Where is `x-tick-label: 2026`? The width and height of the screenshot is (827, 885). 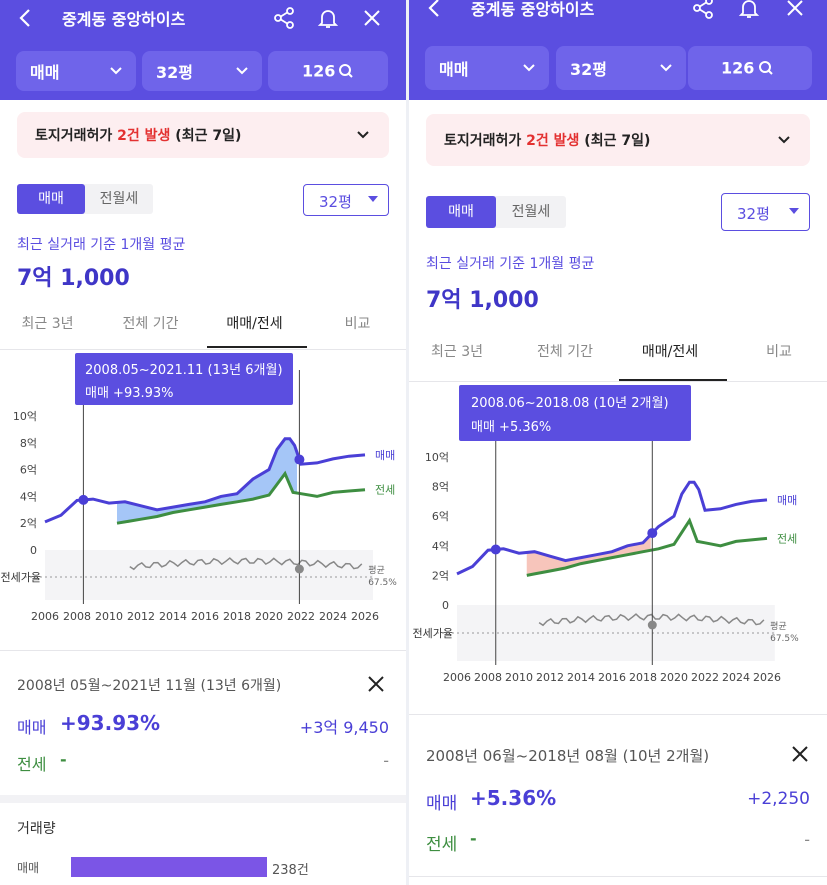 x-tick-label: 2026 is located at coordinates (767, 677).